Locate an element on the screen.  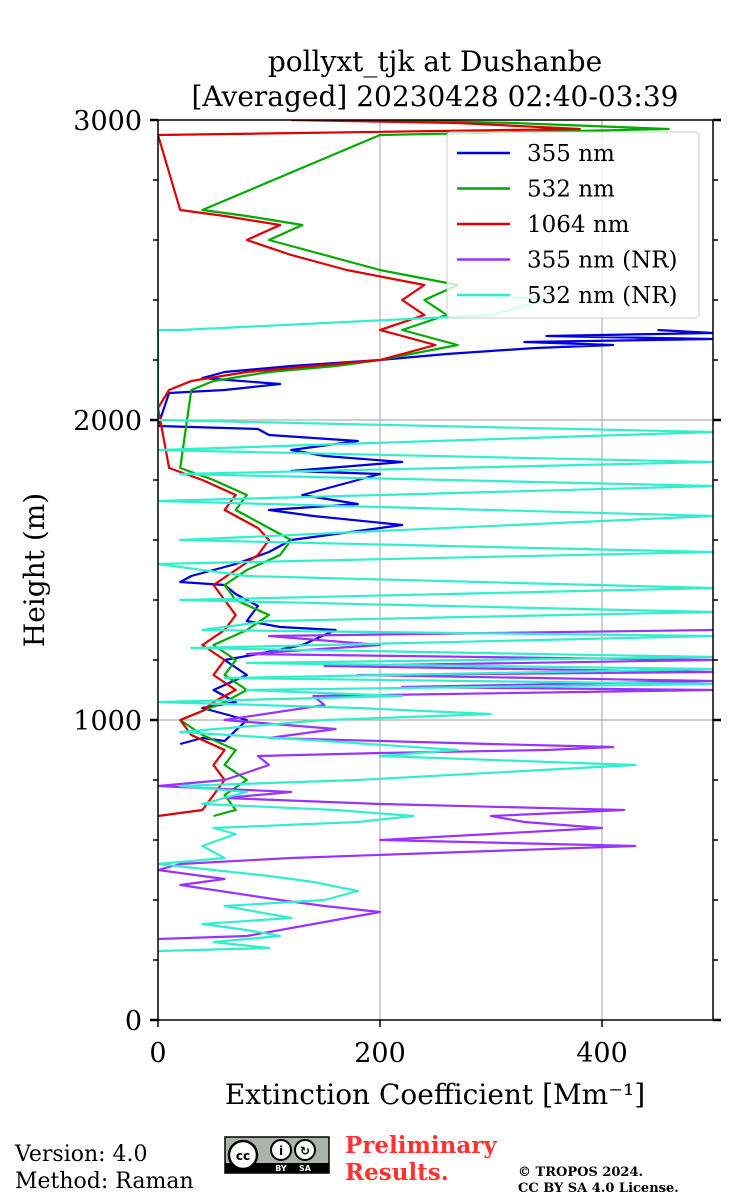
y-tick-label: 3000 is located at coordinates (107, 121).